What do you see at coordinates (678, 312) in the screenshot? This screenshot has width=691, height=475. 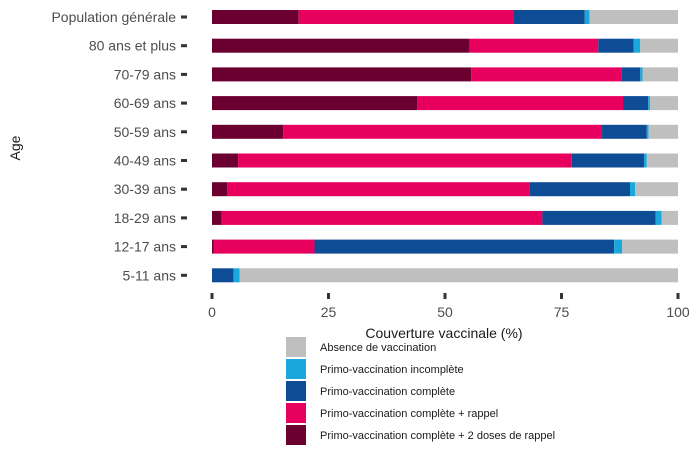 I see `x-tick-label: 100` at bounding box center [678, 312].